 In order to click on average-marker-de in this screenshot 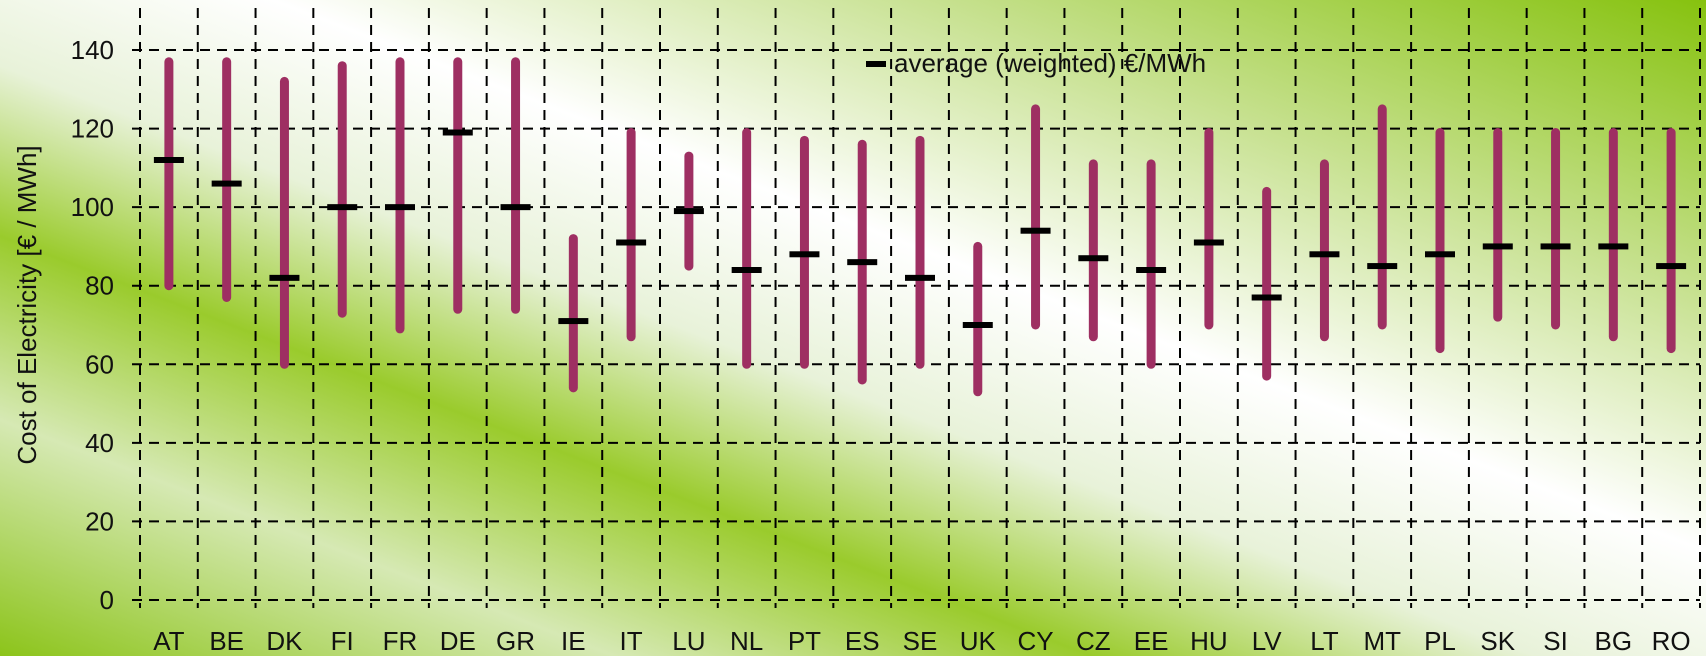, I will do `click(457, 132)`.